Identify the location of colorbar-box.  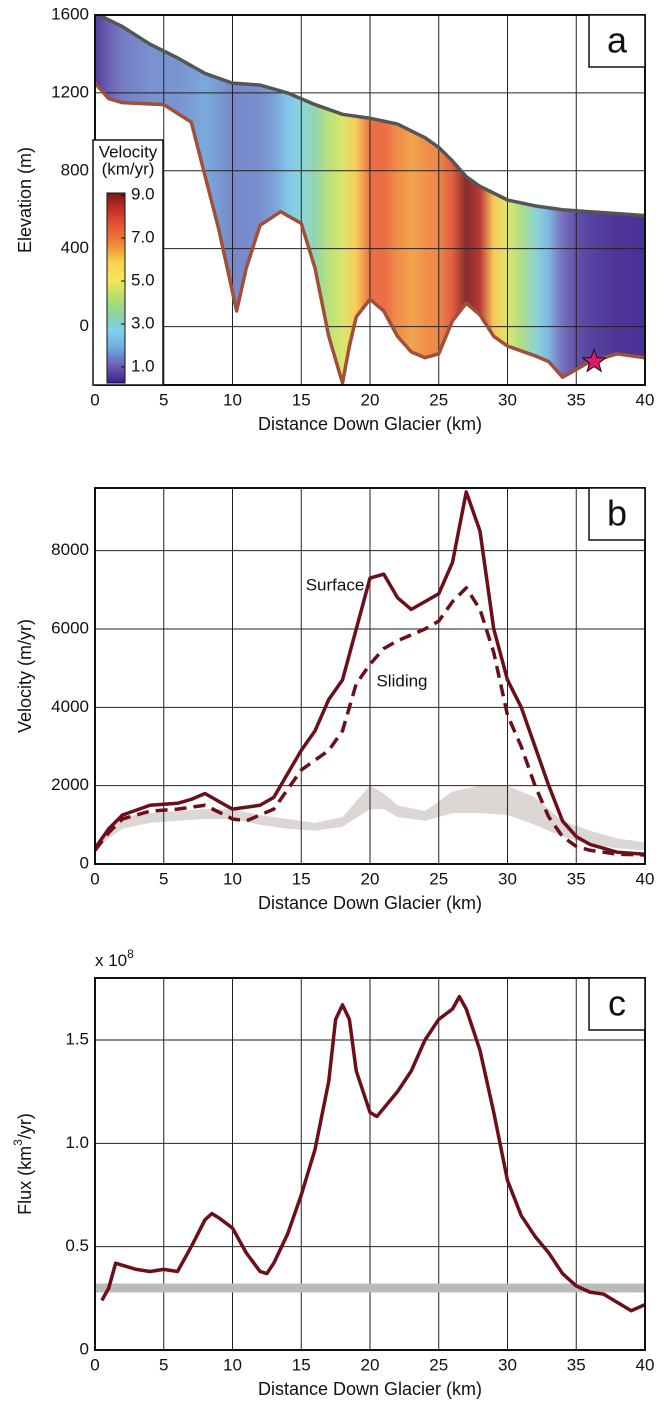
(128, 262).